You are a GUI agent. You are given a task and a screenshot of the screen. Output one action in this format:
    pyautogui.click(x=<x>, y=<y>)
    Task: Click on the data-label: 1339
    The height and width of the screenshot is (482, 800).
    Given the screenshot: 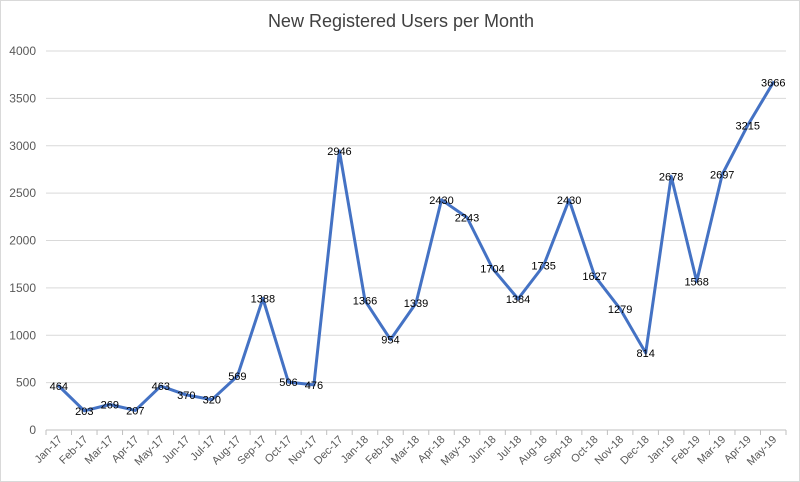 What is the action you would take?
    pyautogui.click(x=416, y=304)
    